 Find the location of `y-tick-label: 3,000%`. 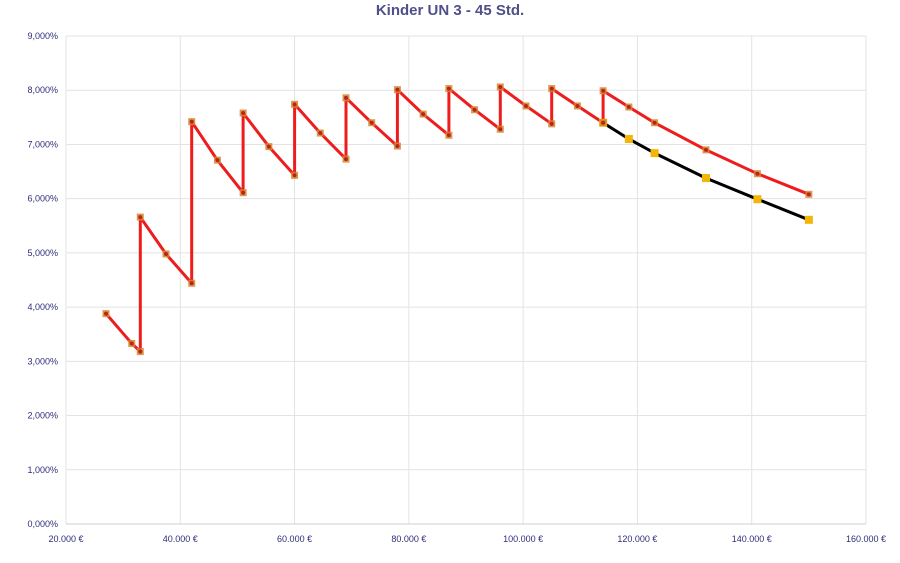

y-tick-label: 3,000% is located at coordinates (42, 361).